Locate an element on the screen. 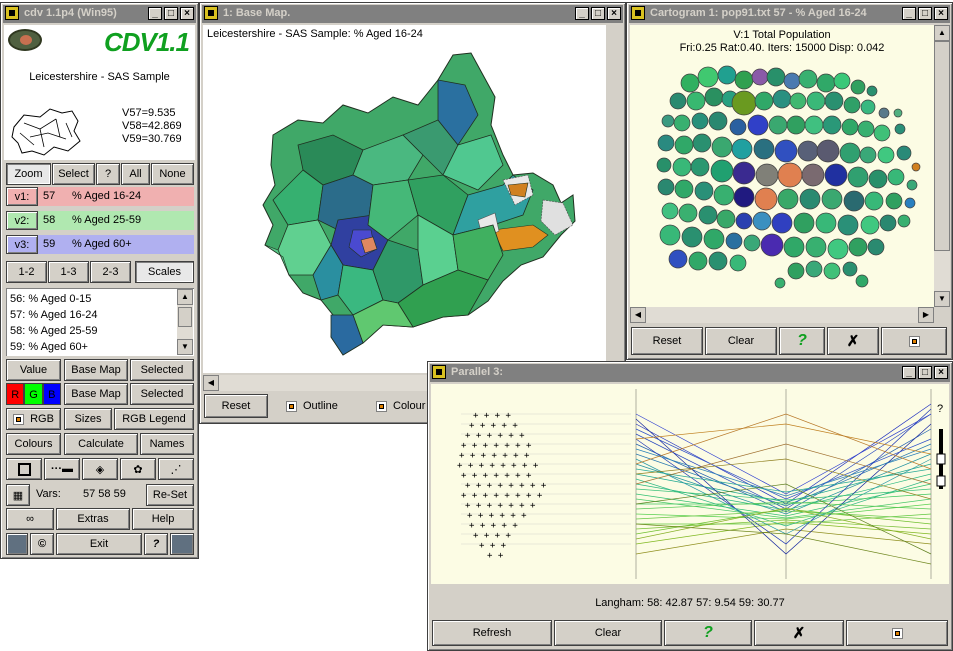  rgb-green-swatch: G is located at coordinates (33, 394).